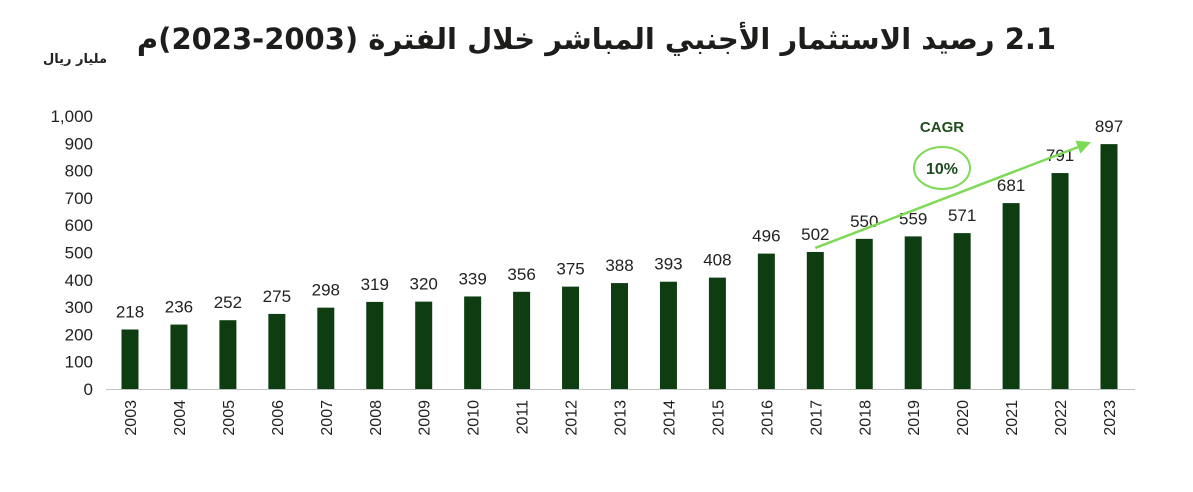 This screenshot has height=492, width=1193. I want to click on value-label: 375, so click(570, 269).